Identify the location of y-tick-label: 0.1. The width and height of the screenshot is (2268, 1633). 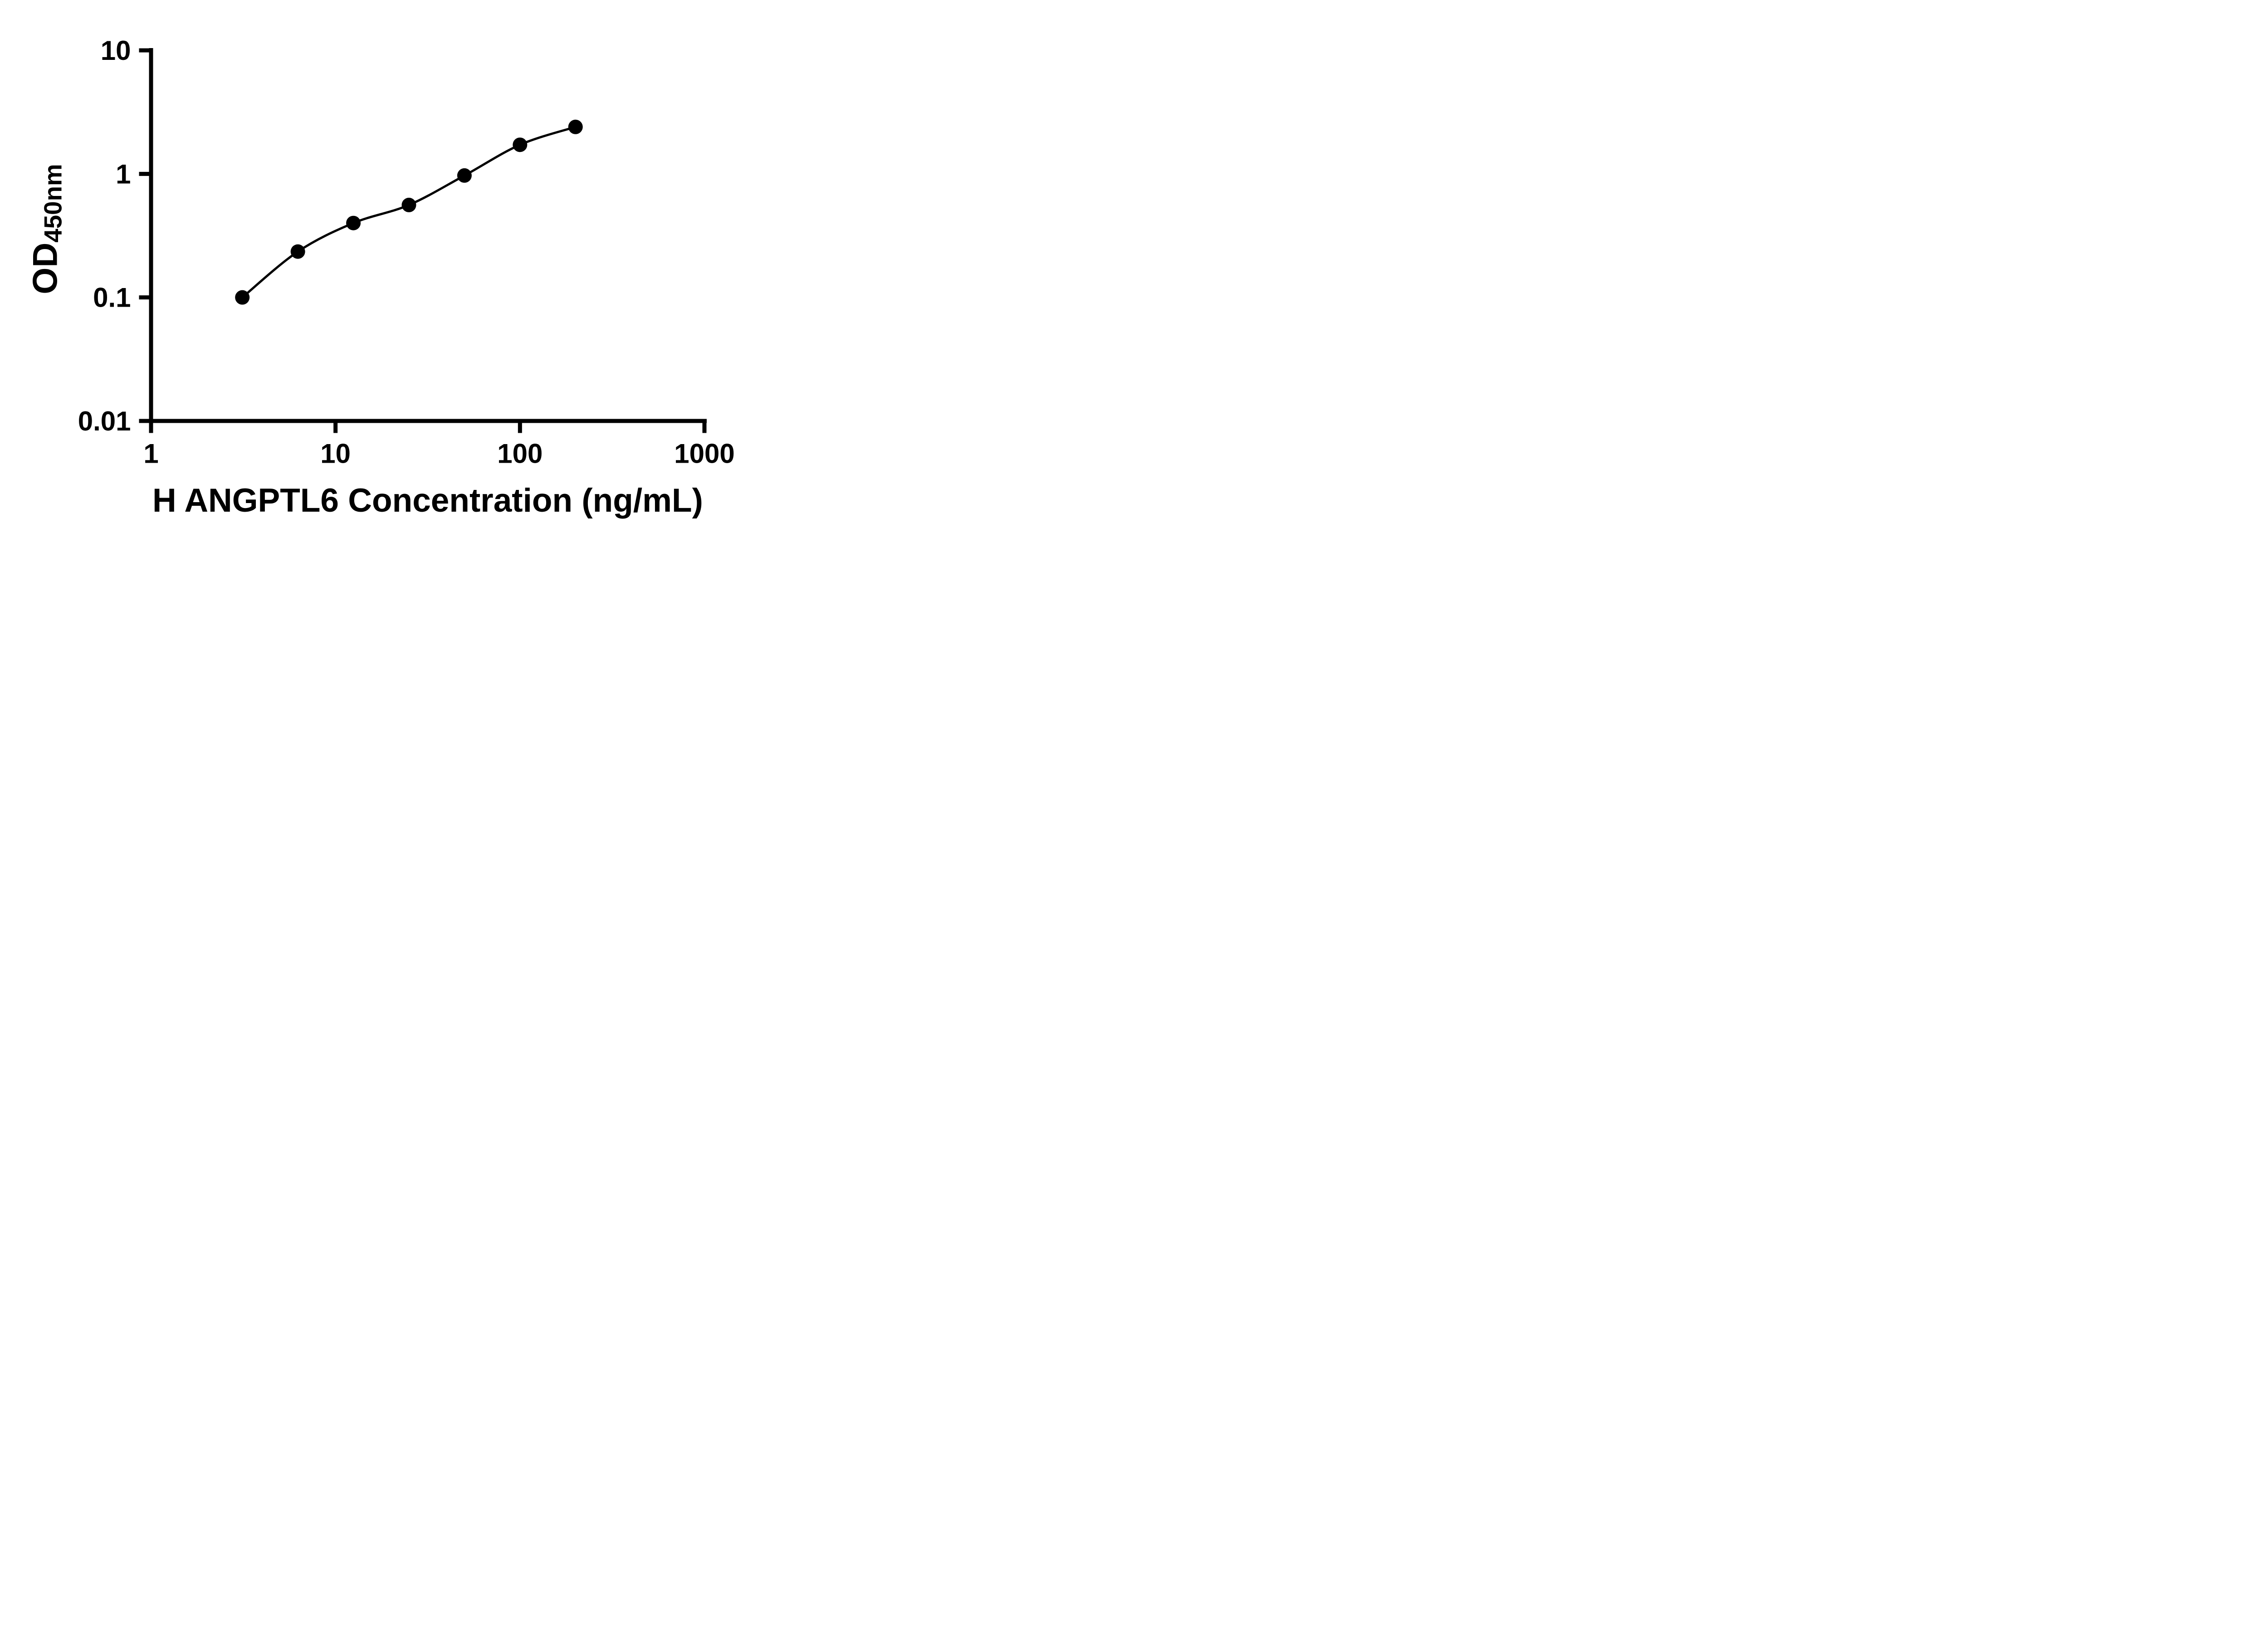
(112, 298).